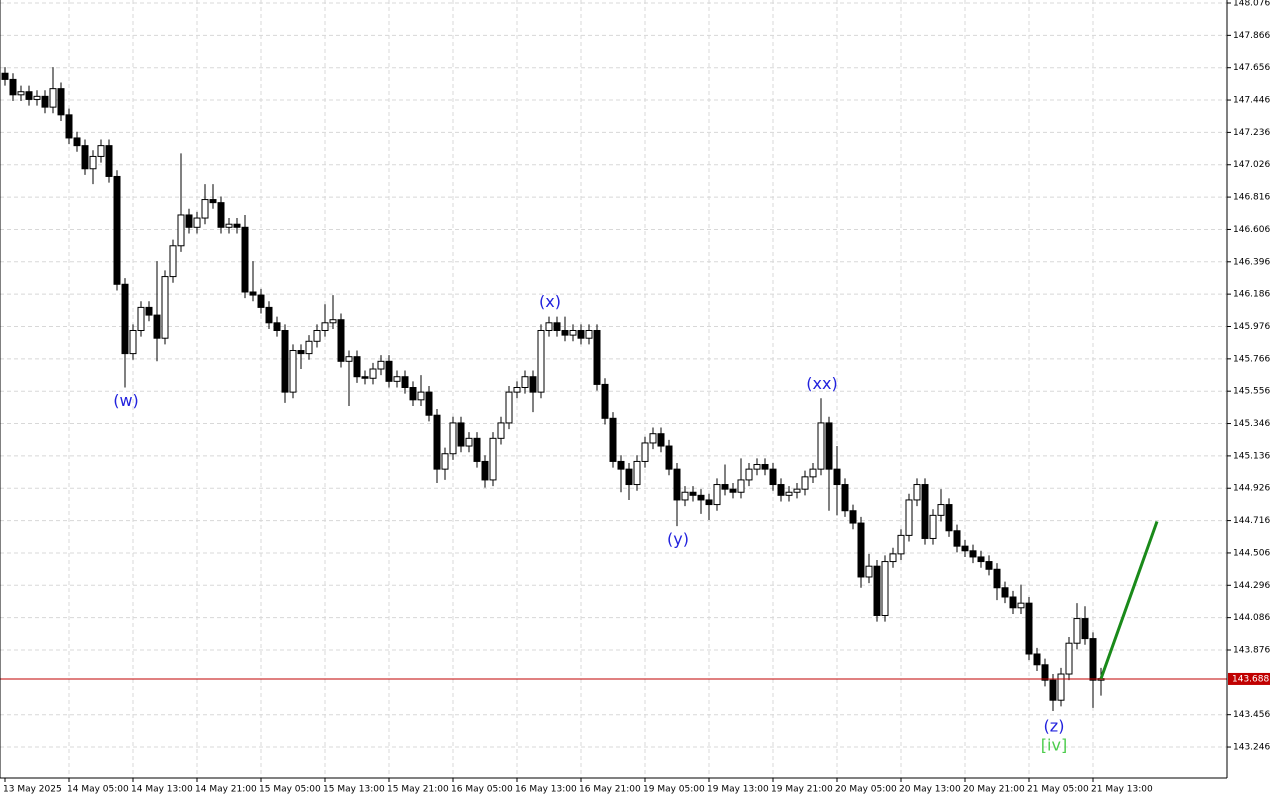 The image size is (1280, 804). Describe the element at coordinates (1251, 36) in the screenshot. I see `y-tick-label: 147.866` at that location.